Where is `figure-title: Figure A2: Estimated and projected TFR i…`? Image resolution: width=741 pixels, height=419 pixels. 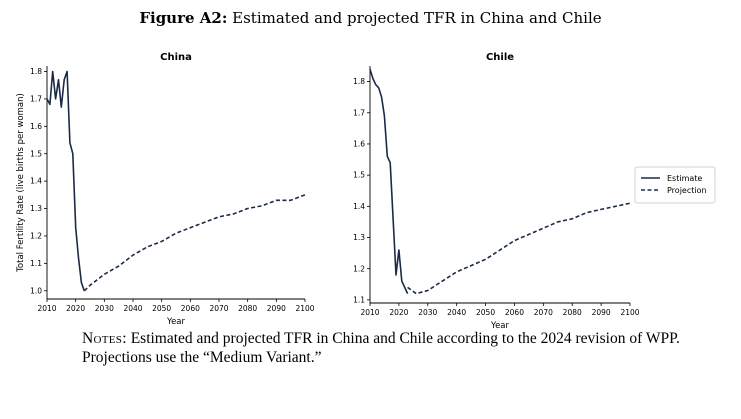 figure-title: Figure A2: Estimated and projected TFR i… is located at coordinates (370, 18).